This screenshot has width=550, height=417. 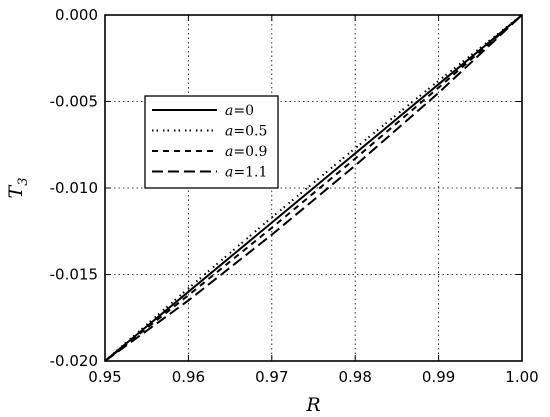 I want to click on y-axis-label-subscript: 3, so click(x=23, y=182).